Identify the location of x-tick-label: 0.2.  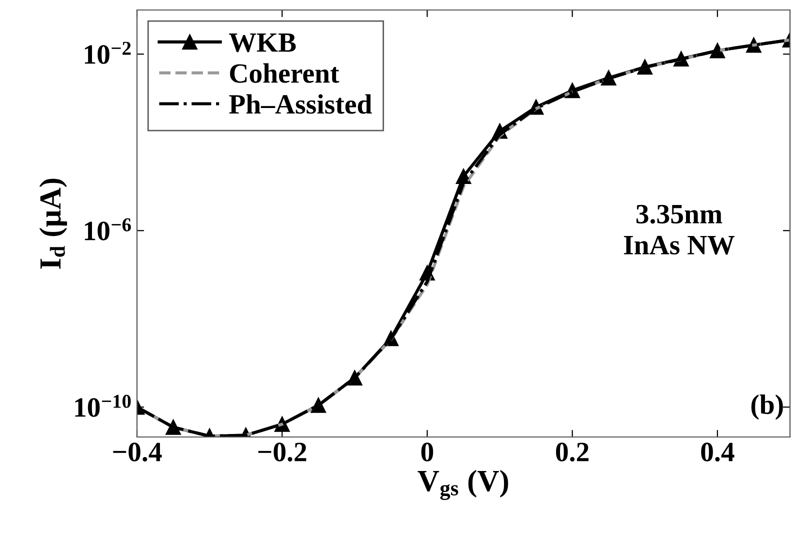
(572, 452).